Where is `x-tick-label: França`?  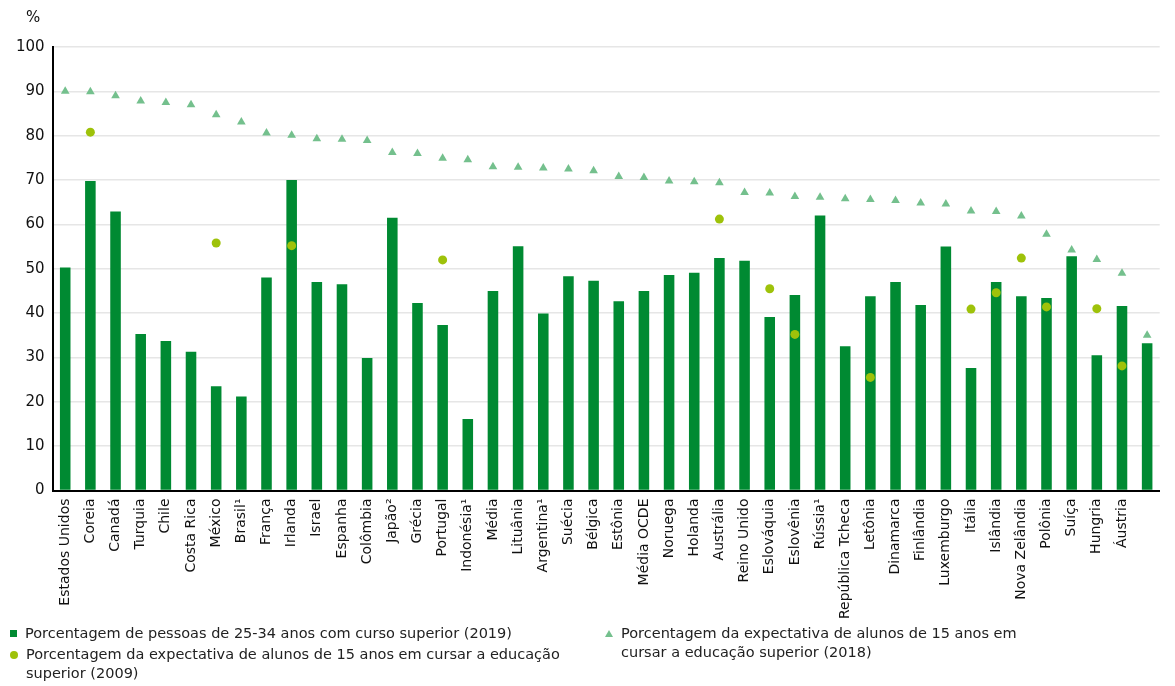
x-tick-label: França is located at coordinates (265, 522).